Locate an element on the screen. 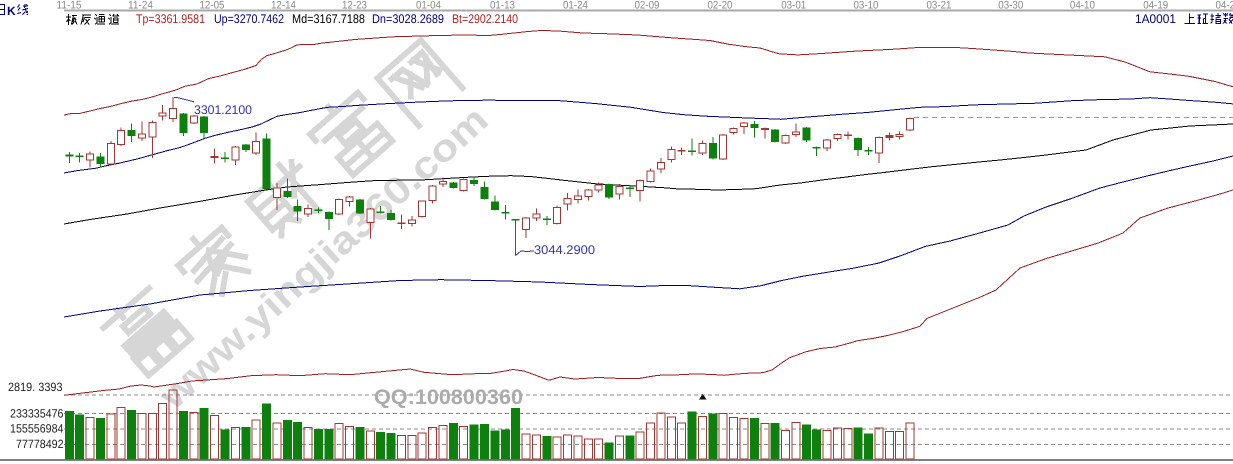 This screenshot has width=1233, height=464. svg-text: 233335476 is located at coordinates (37, 414).